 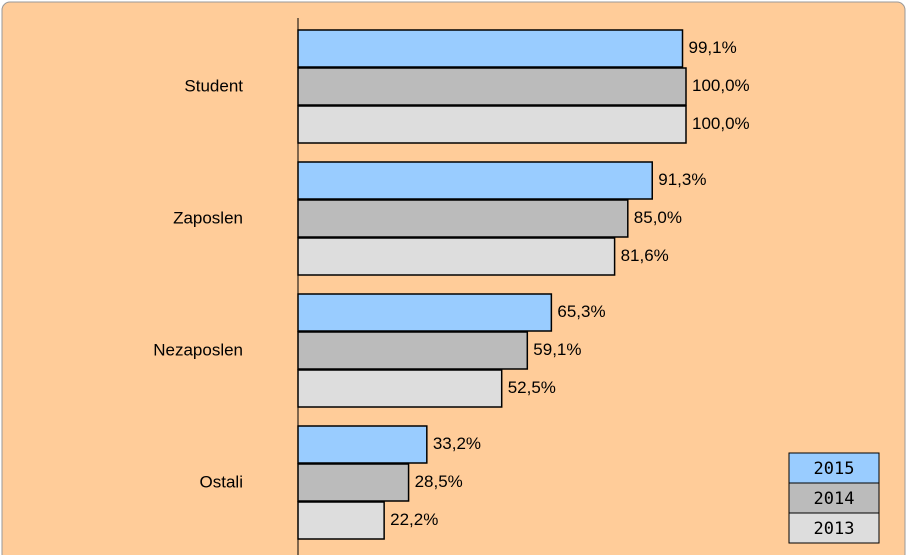 What do you see at coordinates (557, 349) in the screenshot?
I see `data-label: 59,1%` at bounding box center [557, 349].